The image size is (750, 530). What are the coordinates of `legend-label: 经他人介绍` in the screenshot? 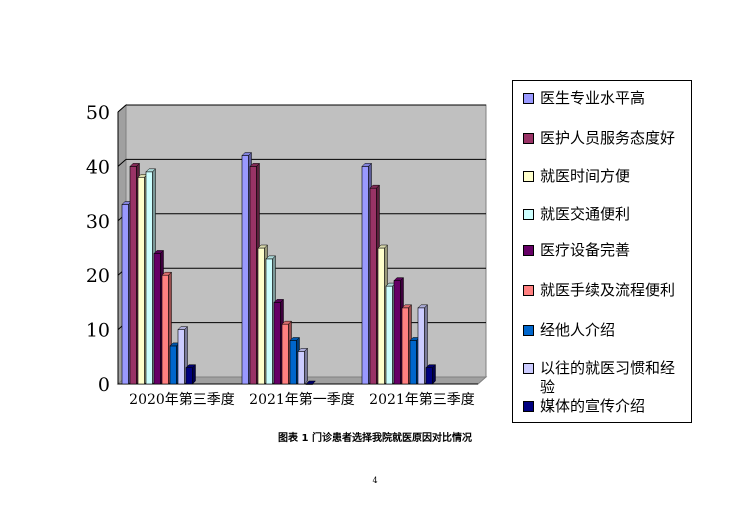 It's located at (578, 330).